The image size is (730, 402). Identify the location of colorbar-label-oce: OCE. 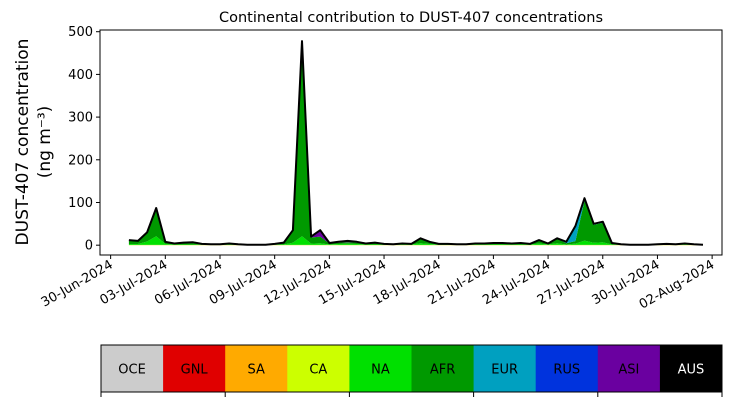
(132, 370).